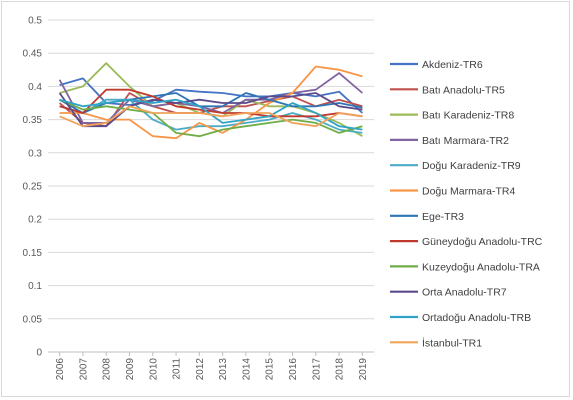 This screenshot has width=573, height=400. What do you see at coordinates (35, 87) in the screenshot?
I see `y-tick-label: 0.4` at bounding box center [35, 87].